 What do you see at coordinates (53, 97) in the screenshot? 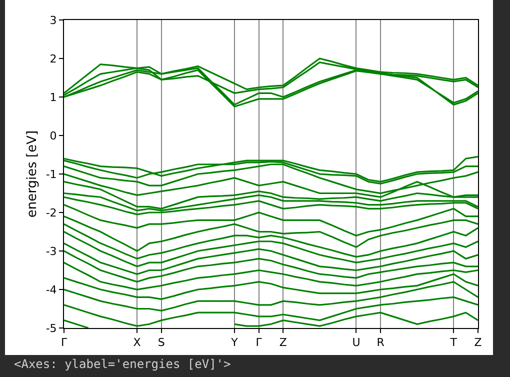
I see `y-tick-label: 1` at bounding box center [53, 97].